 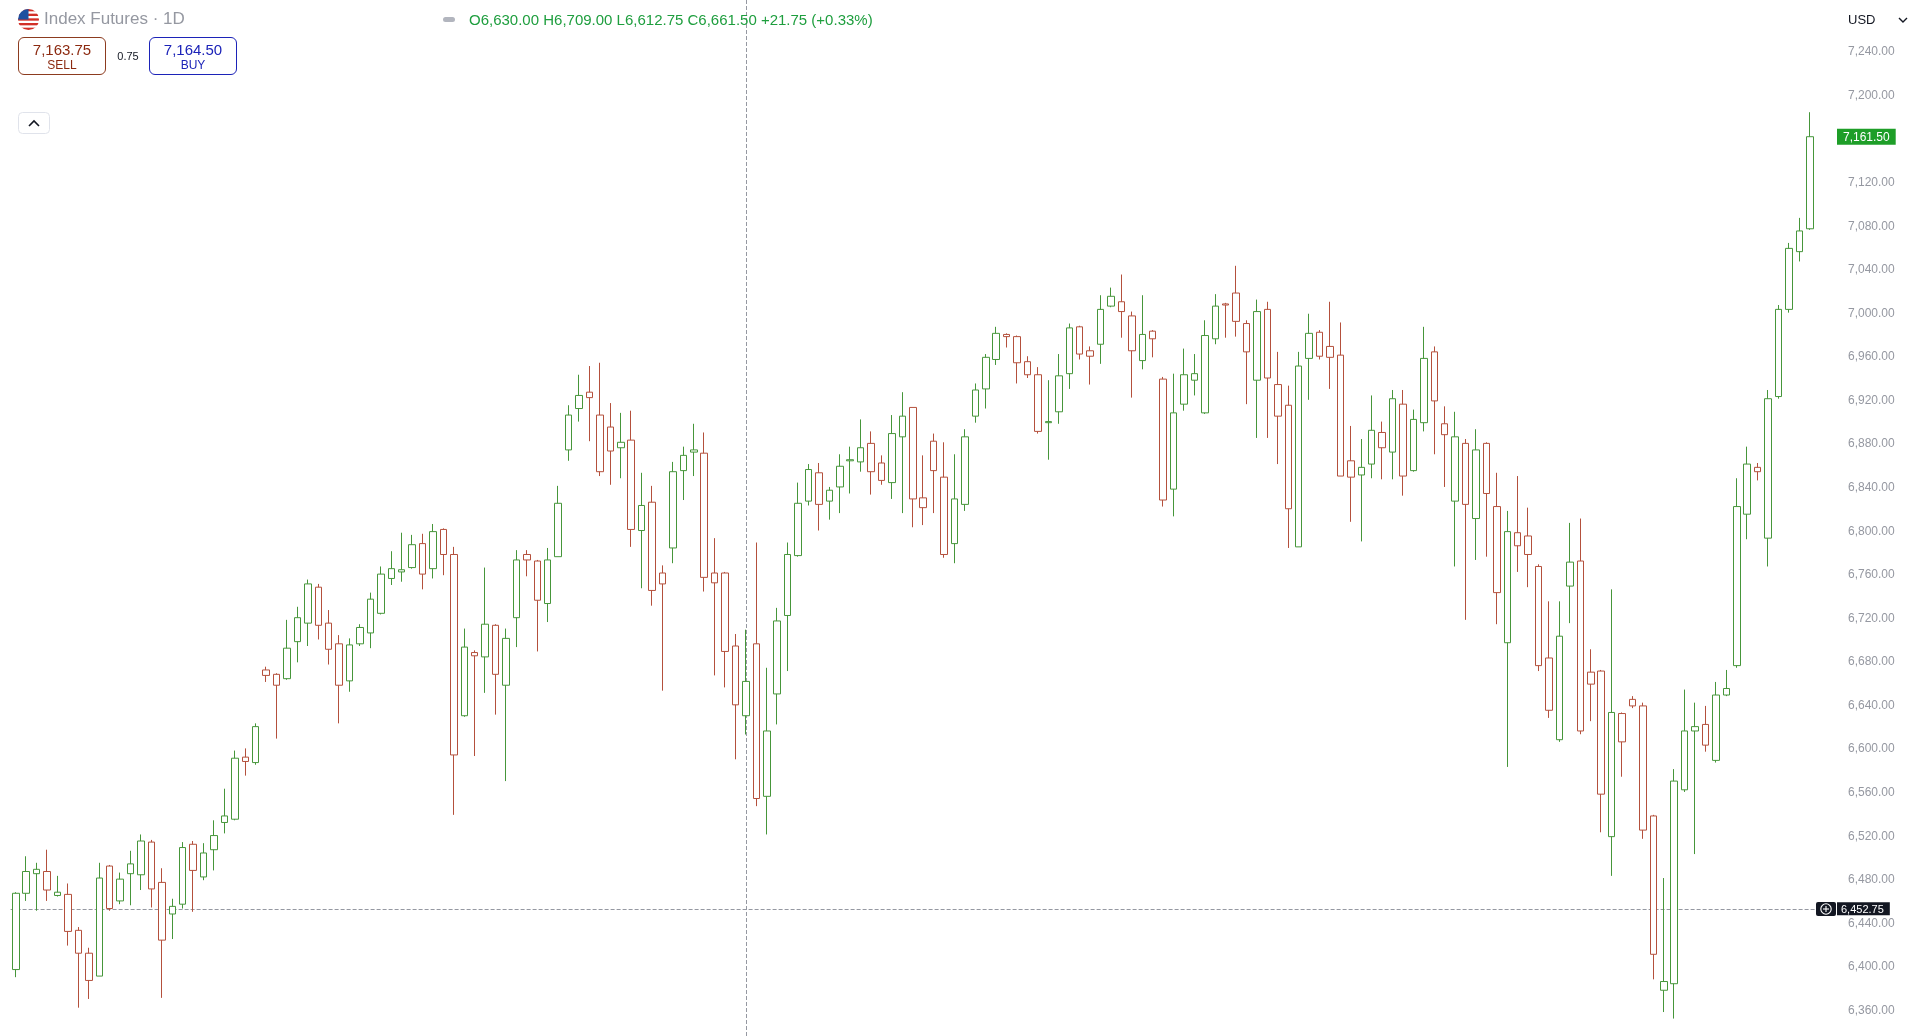 I want to click on annotation: SELL, so click(x=62, y=64).